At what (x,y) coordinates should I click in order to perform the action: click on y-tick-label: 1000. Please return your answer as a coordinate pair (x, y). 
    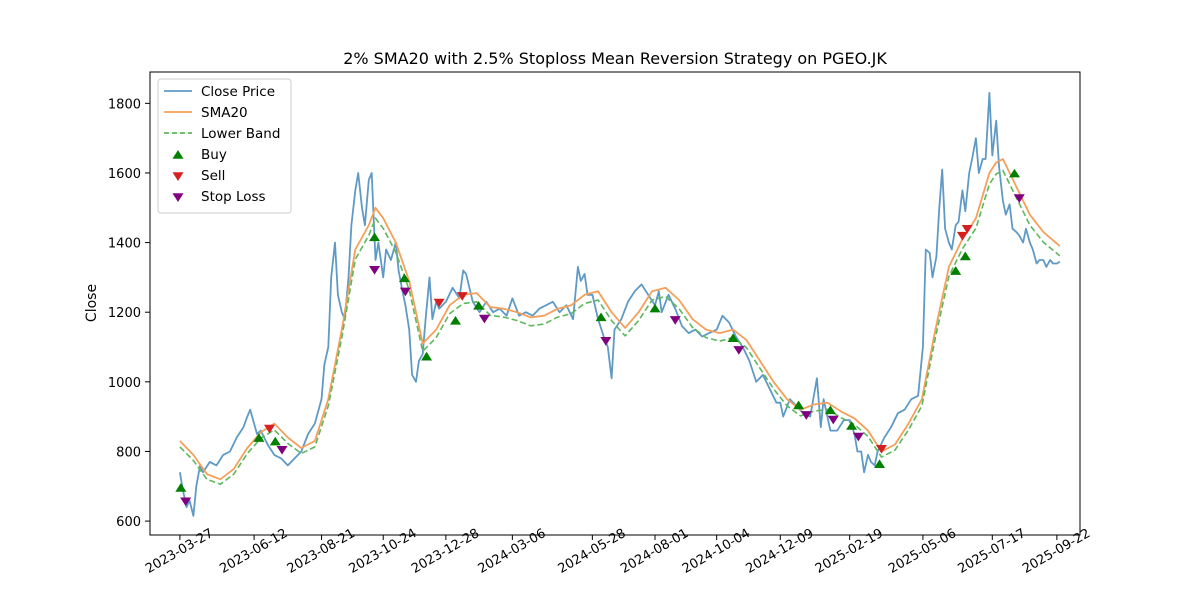
    Looking at the image, I should click on (124, 383).